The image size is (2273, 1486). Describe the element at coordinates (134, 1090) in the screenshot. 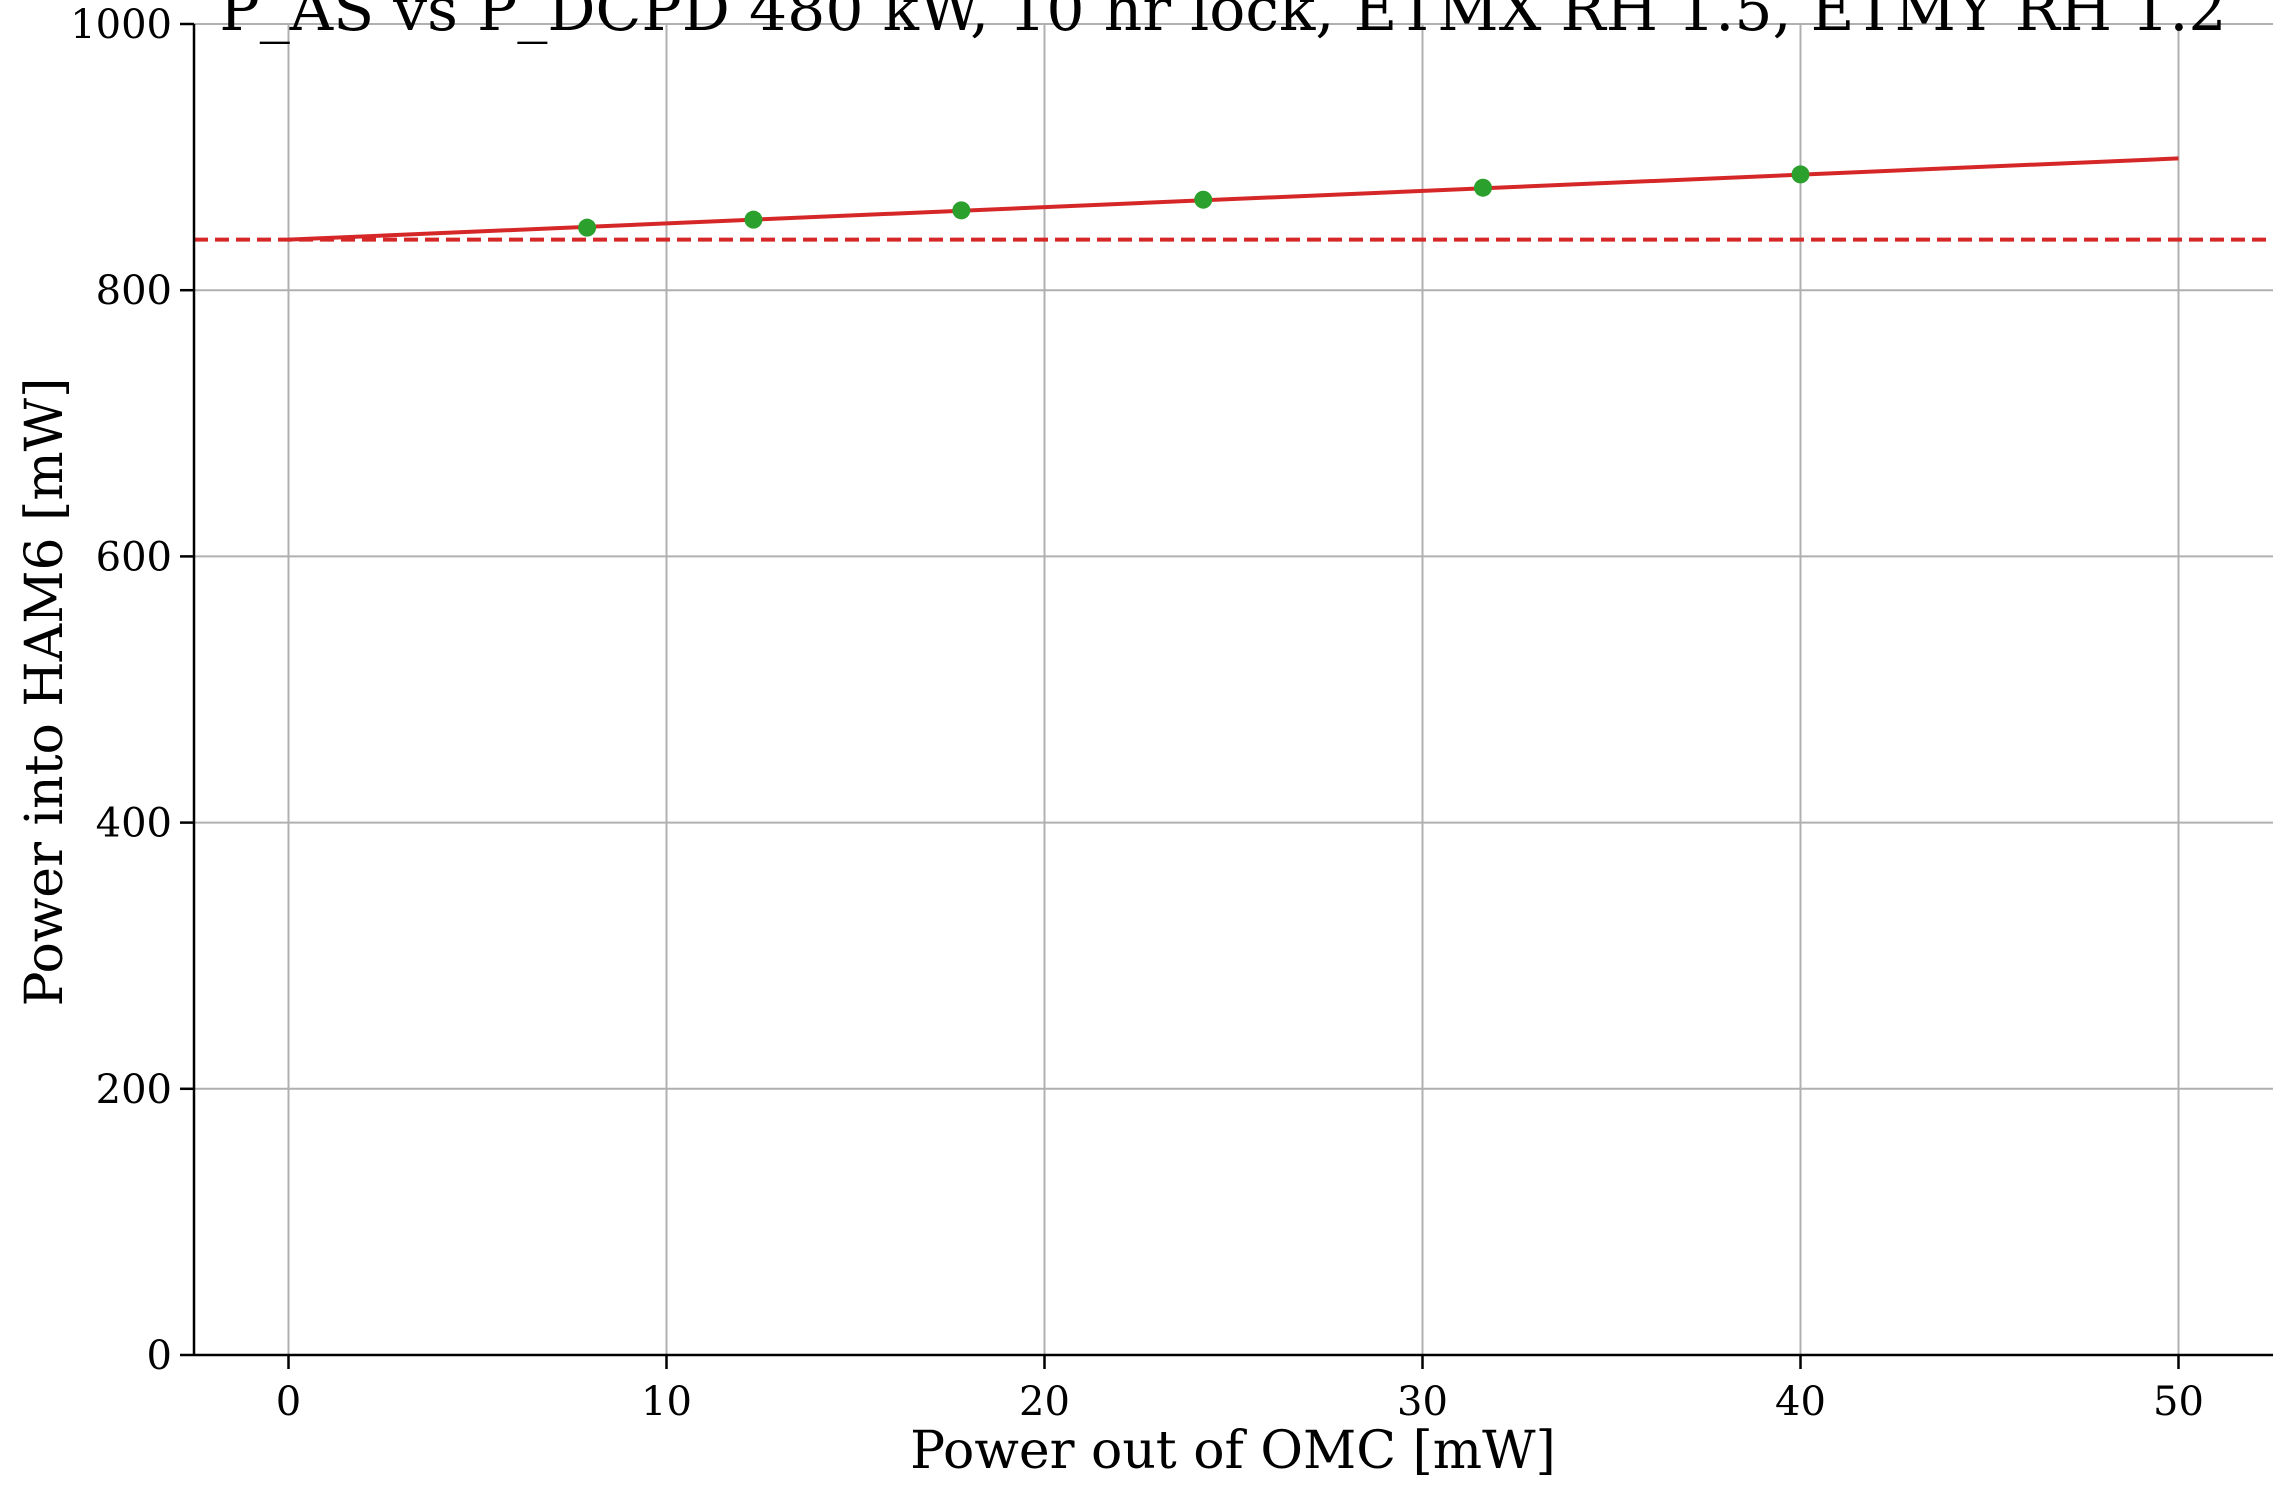

I see `y-tick-label: 200` at that location.